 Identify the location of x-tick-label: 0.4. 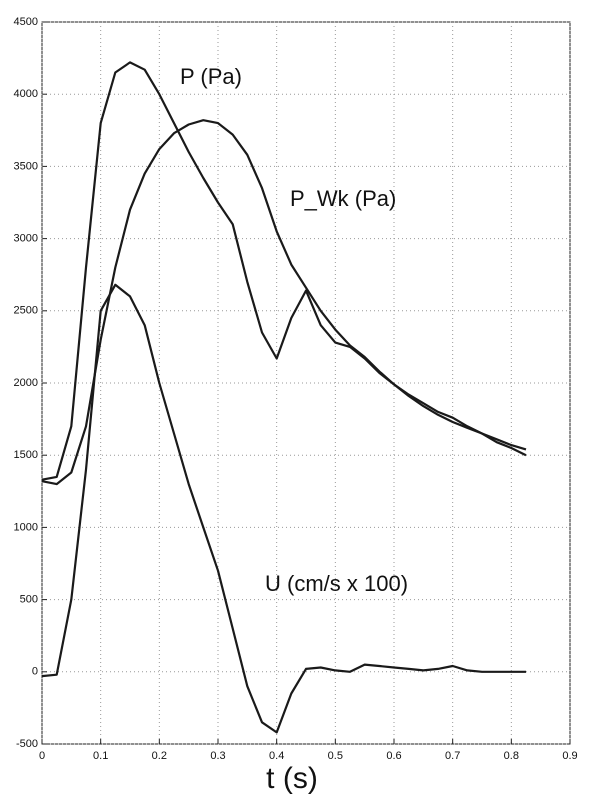
(276, 756).